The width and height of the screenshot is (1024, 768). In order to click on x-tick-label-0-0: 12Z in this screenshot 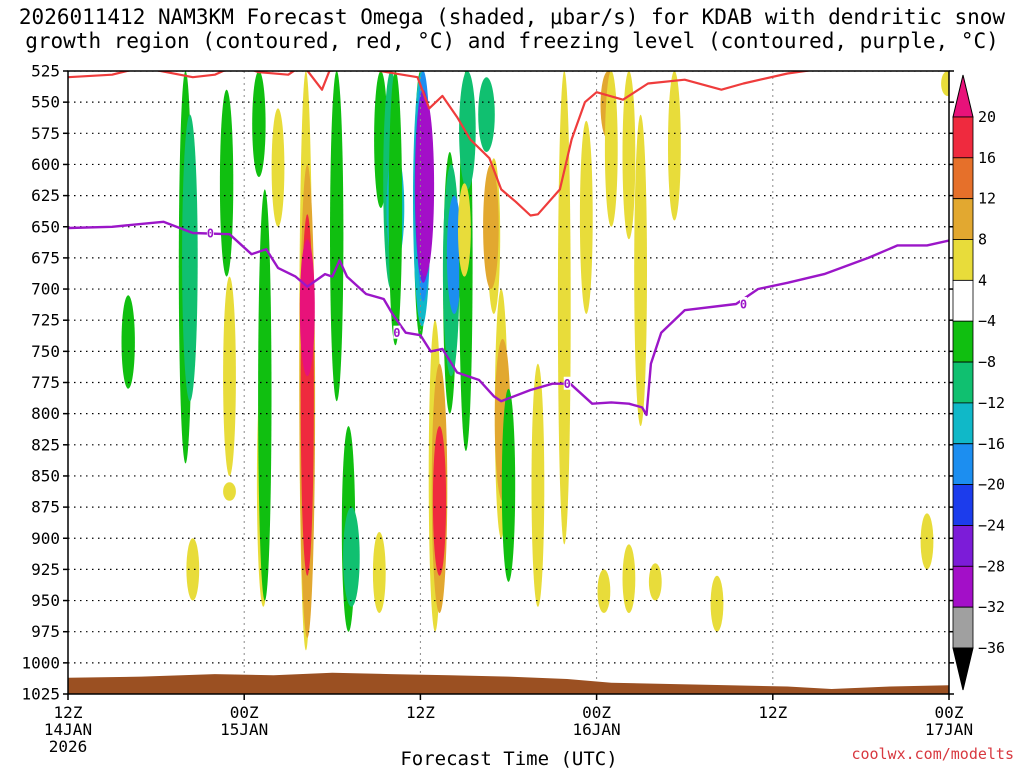, I will do `click(68, 712)`.